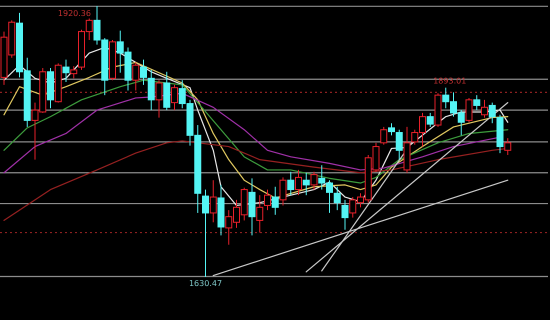  I want to click on annotation: 1630.47, so click(205, 283).